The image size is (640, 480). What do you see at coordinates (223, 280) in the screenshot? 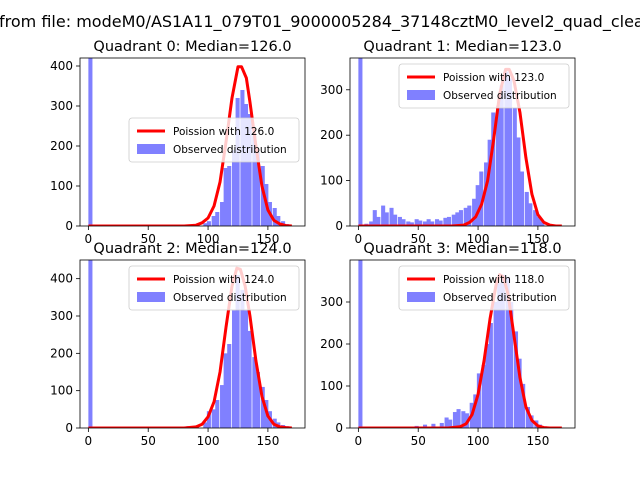
I see `legend-poisson-label: Poission with 124.0` at bounding box center [223, 280].